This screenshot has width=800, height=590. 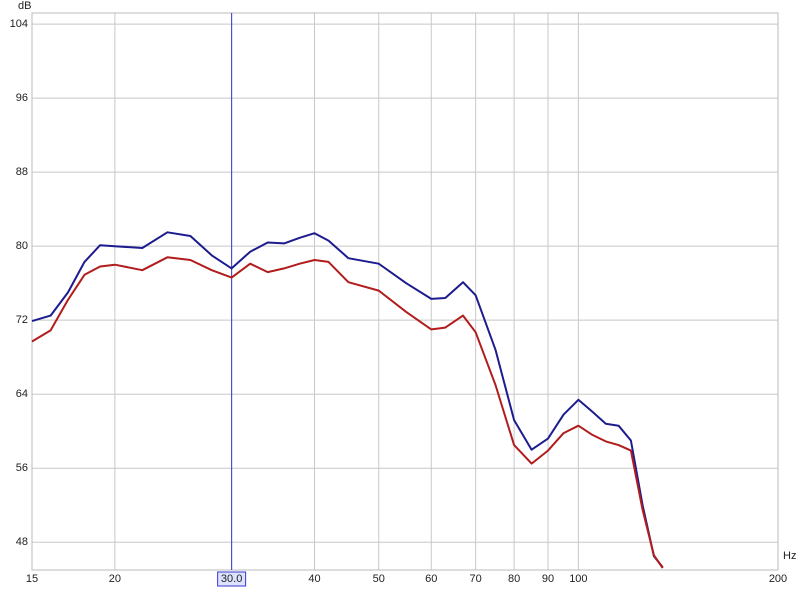 What do you see at coordinates (431, 579) in the screenshot?
I see `x-tick-label: 60` at bounding box center [431, 579].